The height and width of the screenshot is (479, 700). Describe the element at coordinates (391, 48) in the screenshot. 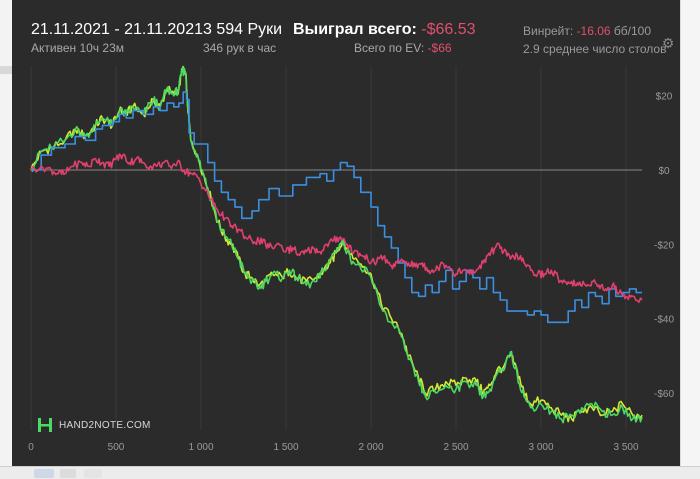

I see `ev-total-label: Всего по EV:` at that location.